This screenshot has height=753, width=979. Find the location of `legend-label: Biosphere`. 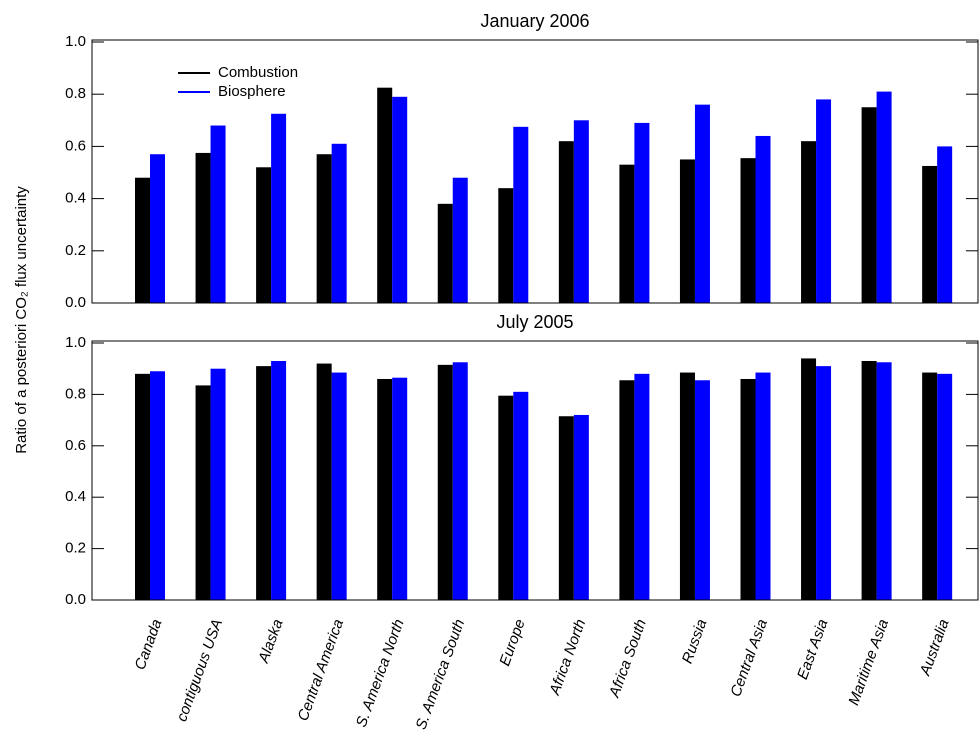

legend-label: Biosphere is located at coordinates (252, 91).